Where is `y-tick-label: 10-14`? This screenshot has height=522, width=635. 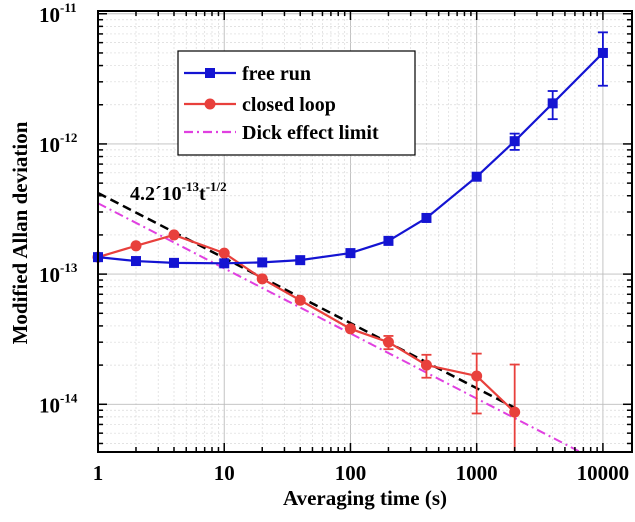 y-tick-label: 10-14 is located at coordinates (58, 403).